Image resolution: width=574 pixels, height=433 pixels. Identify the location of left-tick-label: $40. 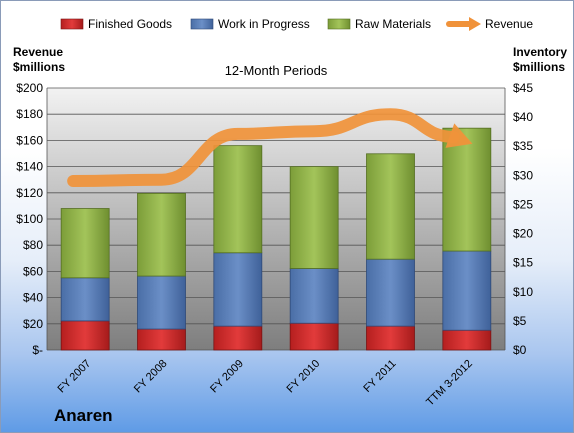
(33, 298).